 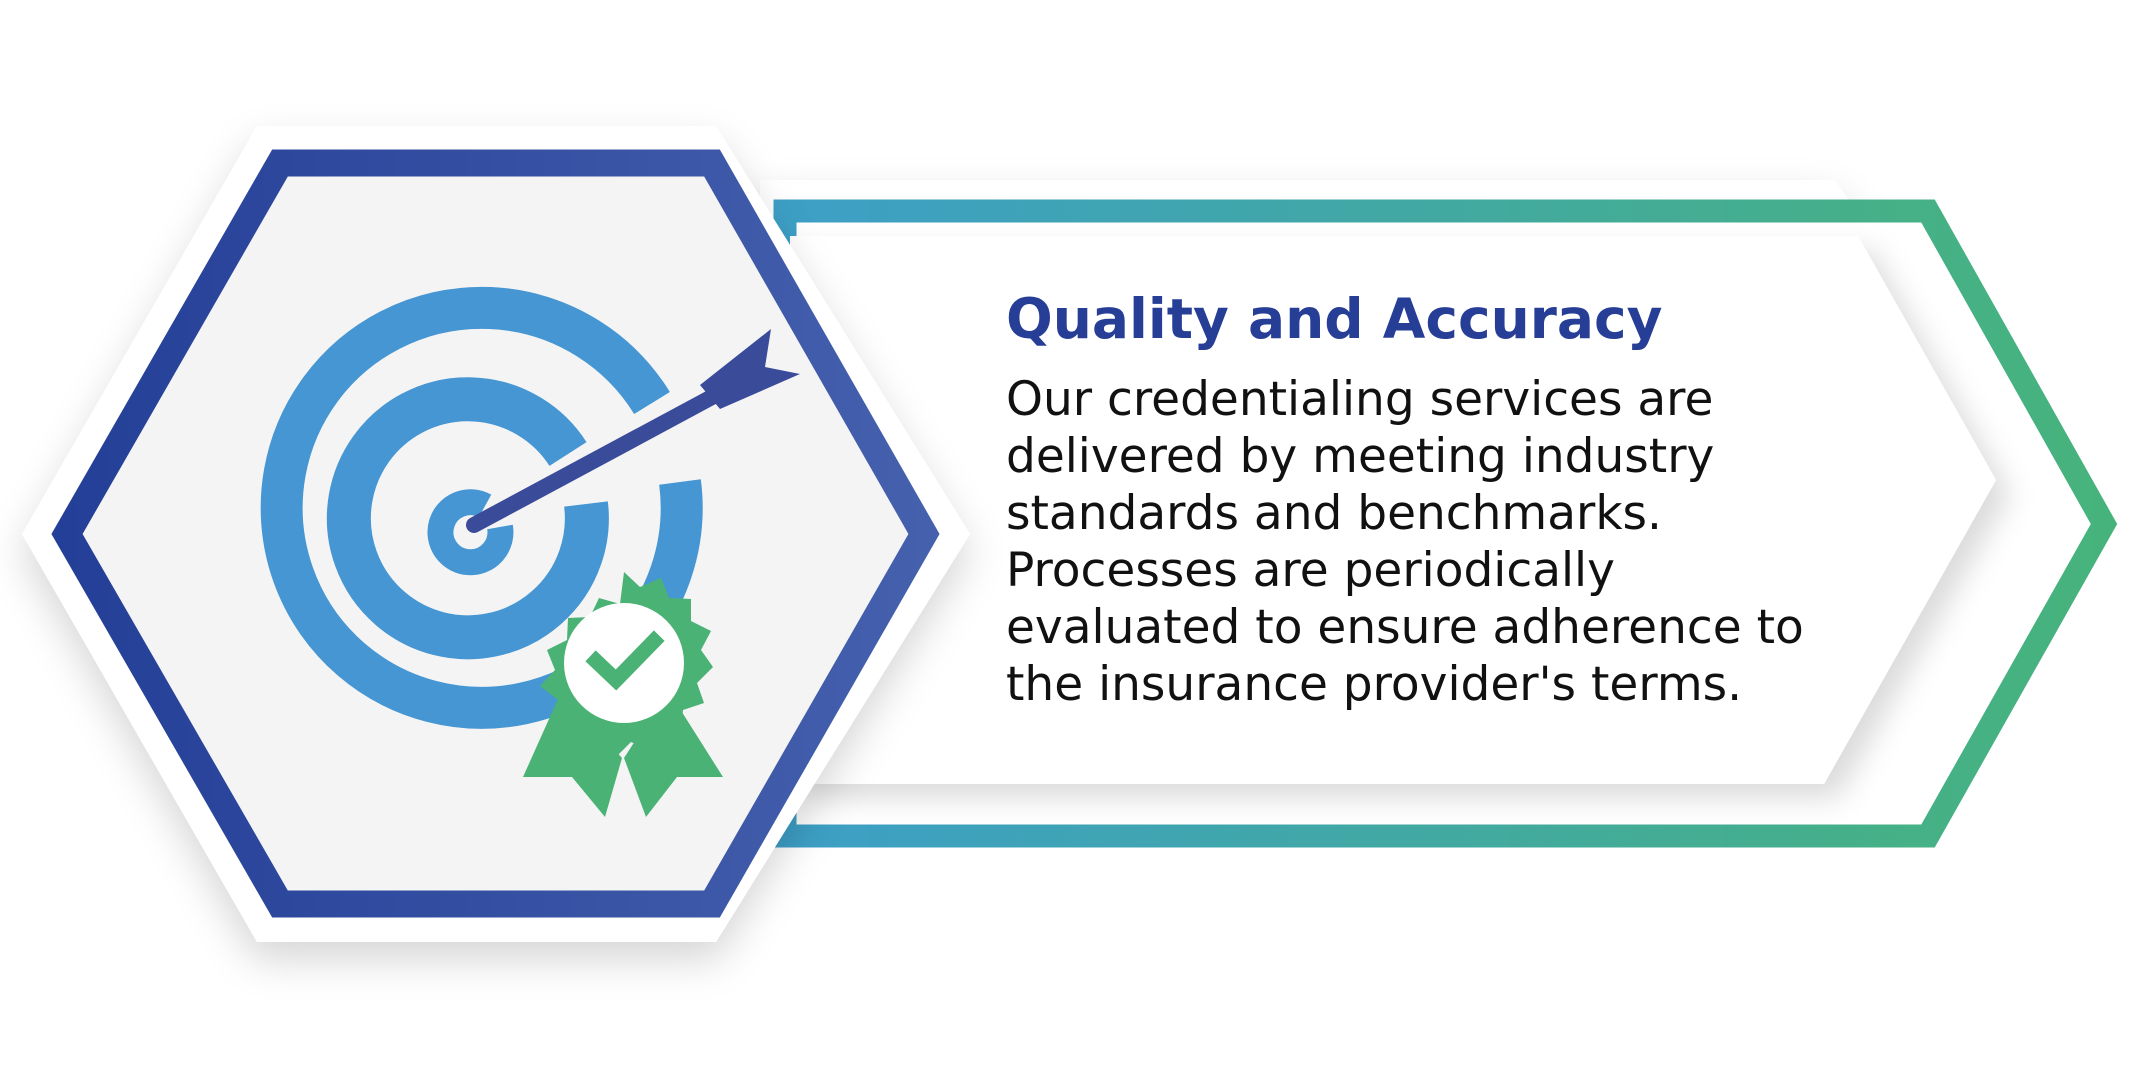 What do you see at coordinates (1360, 399) in the screenshot?
I see `body-line-1: Our credentialing services are` at bounding box center [1360, 399].